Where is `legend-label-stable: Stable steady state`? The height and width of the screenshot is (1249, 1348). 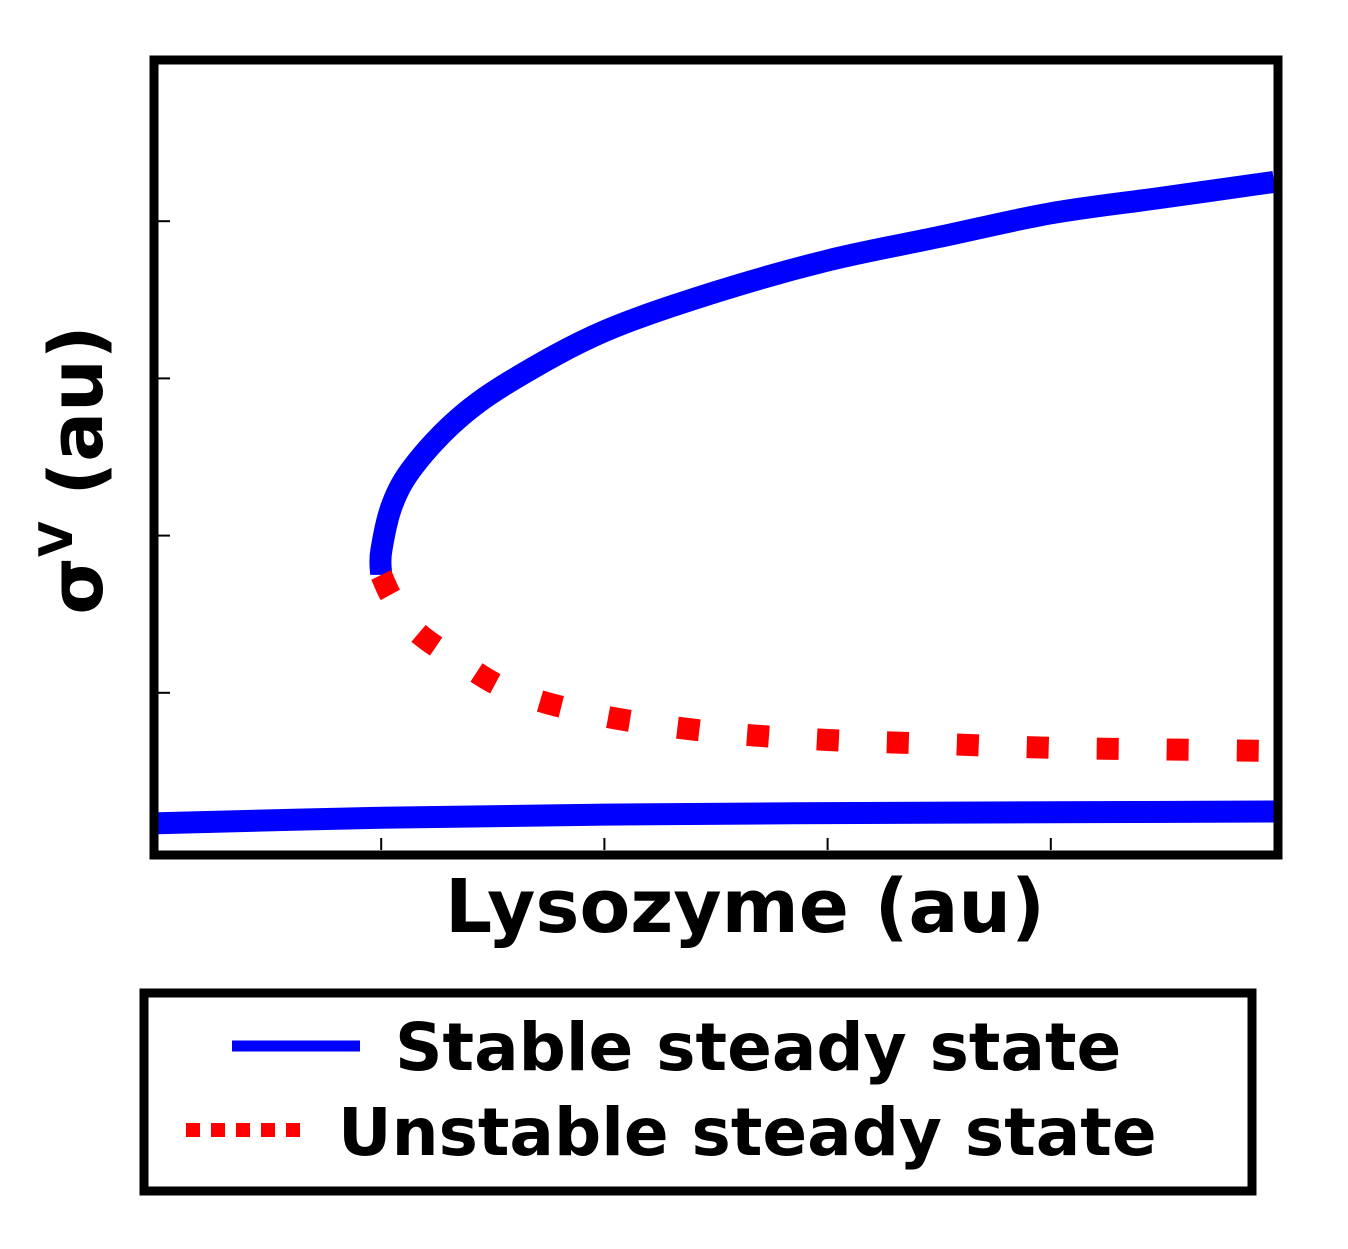 legend-label-stable: Stable steady state is located at coordinates (758, 1047).